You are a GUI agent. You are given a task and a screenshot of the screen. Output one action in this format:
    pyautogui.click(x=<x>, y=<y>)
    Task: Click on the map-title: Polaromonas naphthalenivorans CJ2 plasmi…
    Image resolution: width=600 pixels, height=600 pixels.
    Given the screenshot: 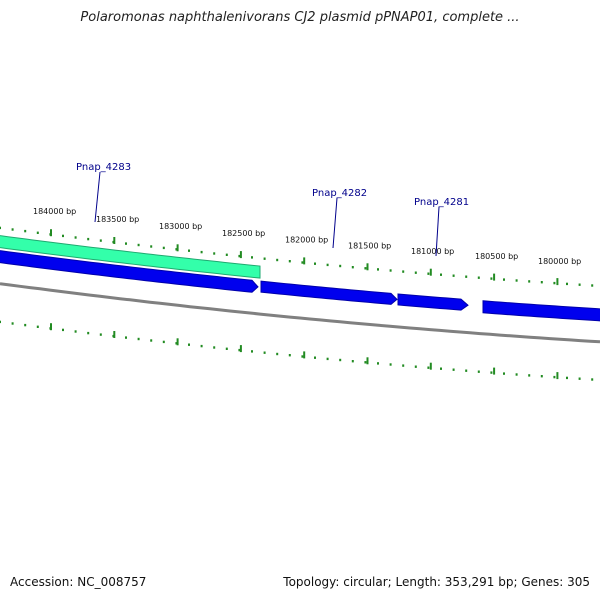 What is the action you would take?
    pyautogui.click(x=300, y=17)
    